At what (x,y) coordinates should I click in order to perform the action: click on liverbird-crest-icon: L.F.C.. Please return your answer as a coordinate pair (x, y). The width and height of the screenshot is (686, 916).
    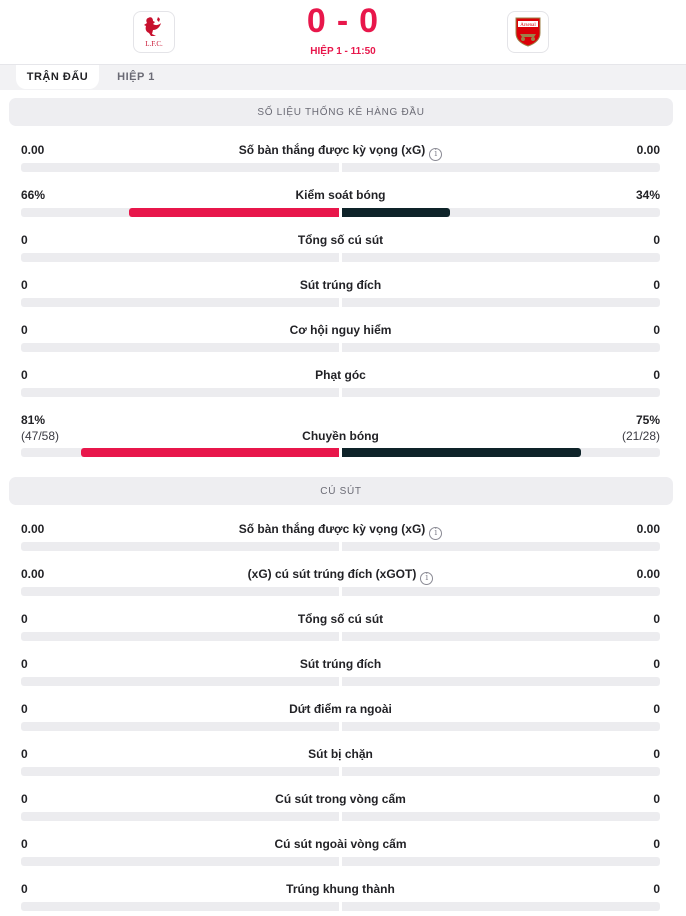
    Looking at the image, I should click on (153, 32).